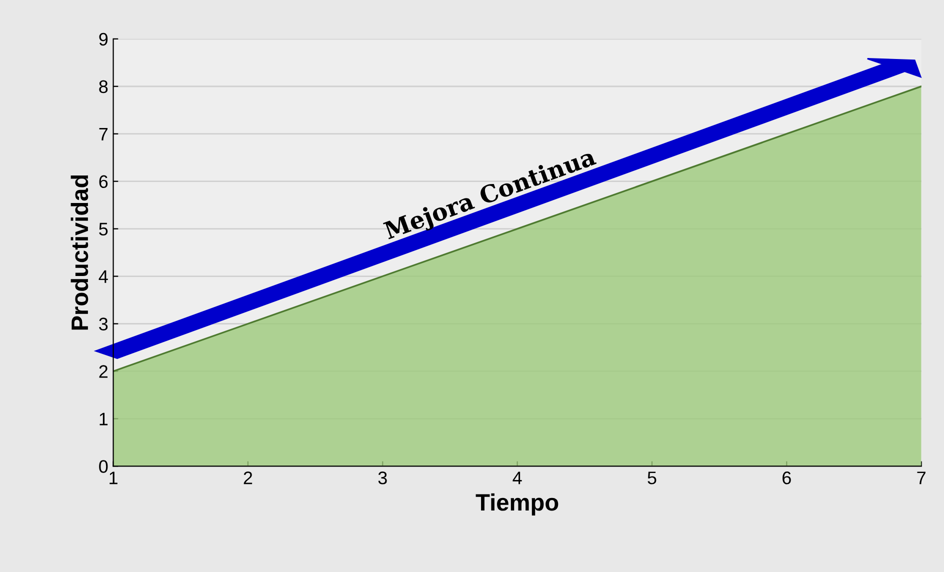 The image size is (944, 572). What do you see at coordinates (103, 276) in the screenshot?
I see `y-tick-label: 4` at bounding box center [103, 276].